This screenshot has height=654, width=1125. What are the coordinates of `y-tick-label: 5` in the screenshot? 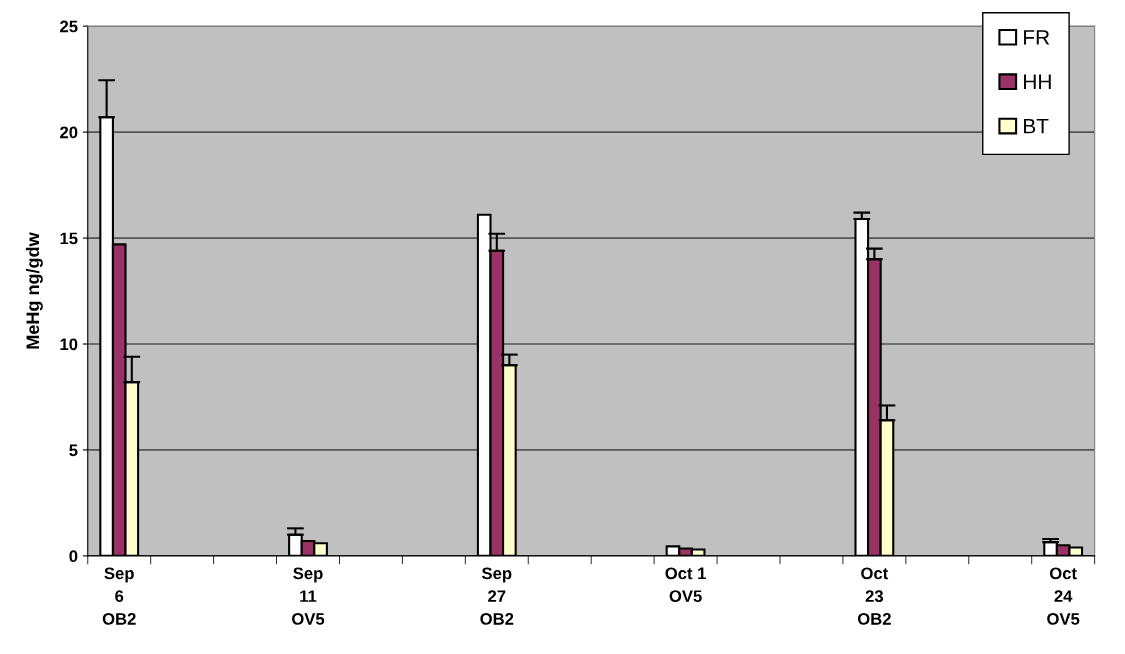 It's located at (73, 450).